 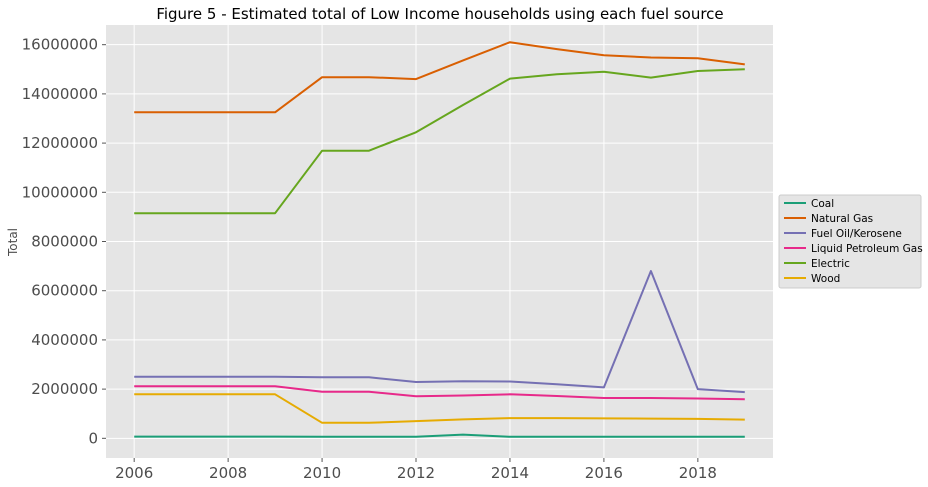 I want to click on x-axis-ticks: 2006 2008 2010 2012 2014 2016 2018, so click(x=416, y=470).